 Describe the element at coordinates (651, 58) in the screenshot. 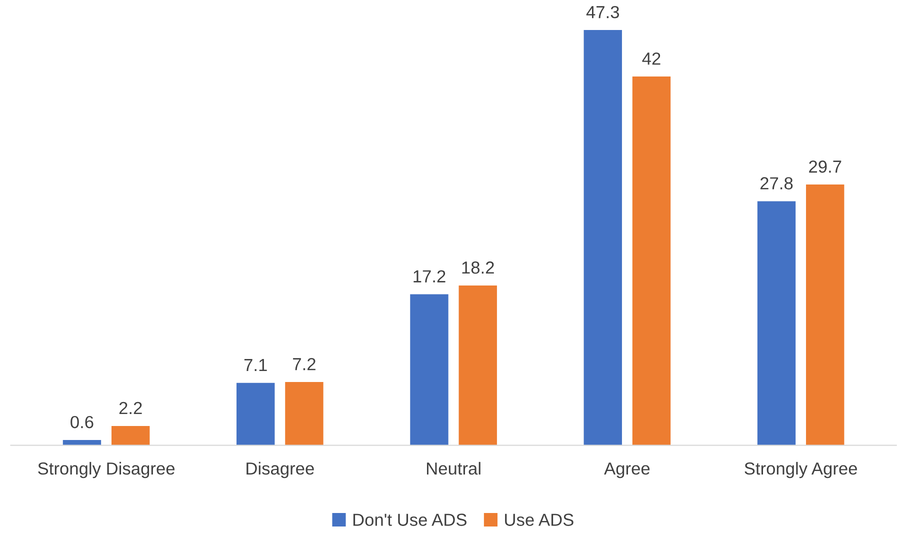

I see `data-label: 42` at that location.